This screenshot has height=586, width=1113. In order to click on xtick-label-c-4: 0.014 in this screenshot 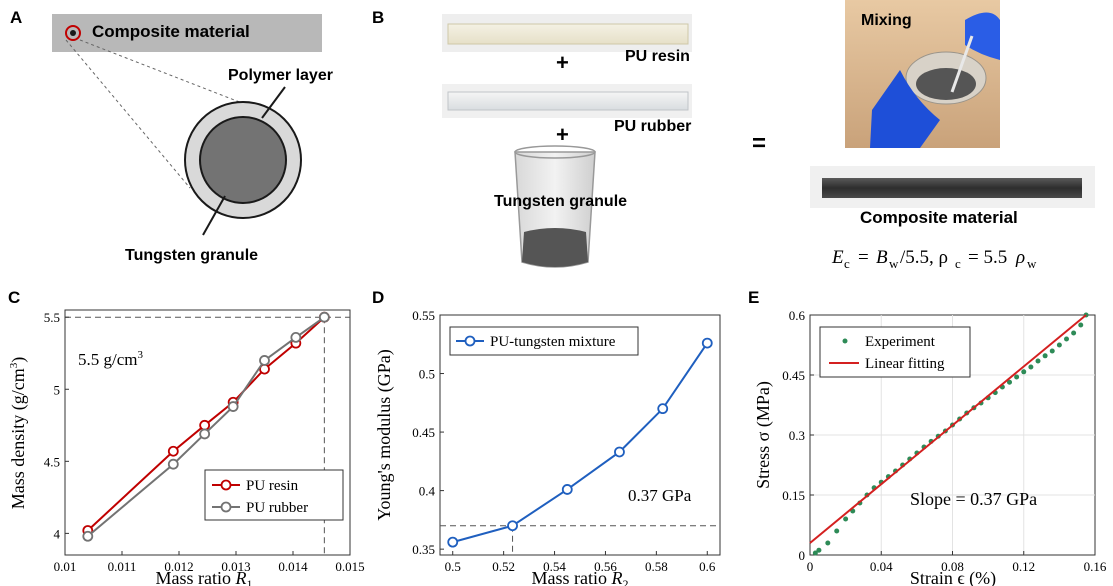, I will do `click(293, 566)`.